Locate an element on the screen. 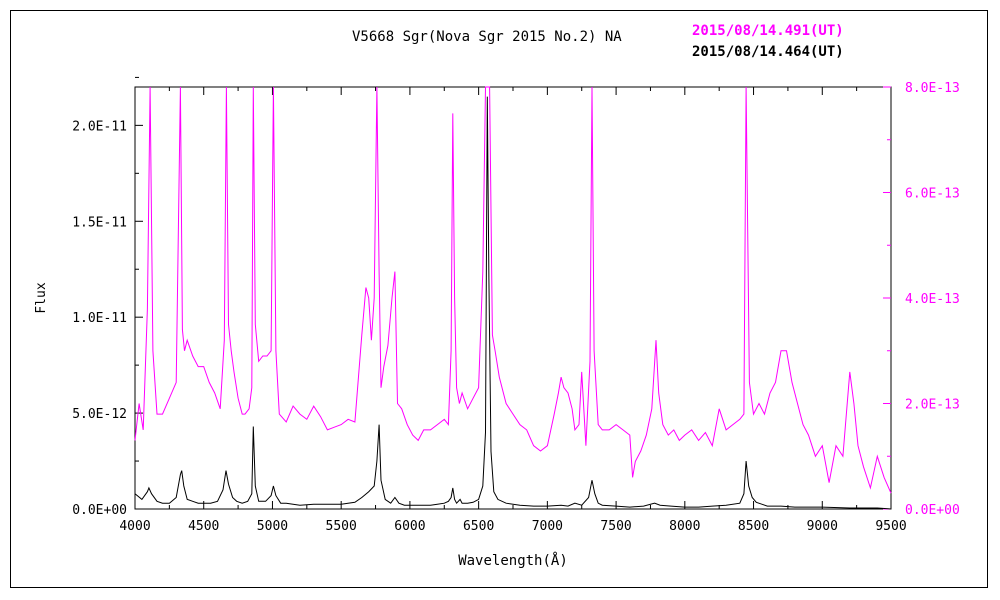  x-tick-label: 7500 is located at coordinates (615, 526).